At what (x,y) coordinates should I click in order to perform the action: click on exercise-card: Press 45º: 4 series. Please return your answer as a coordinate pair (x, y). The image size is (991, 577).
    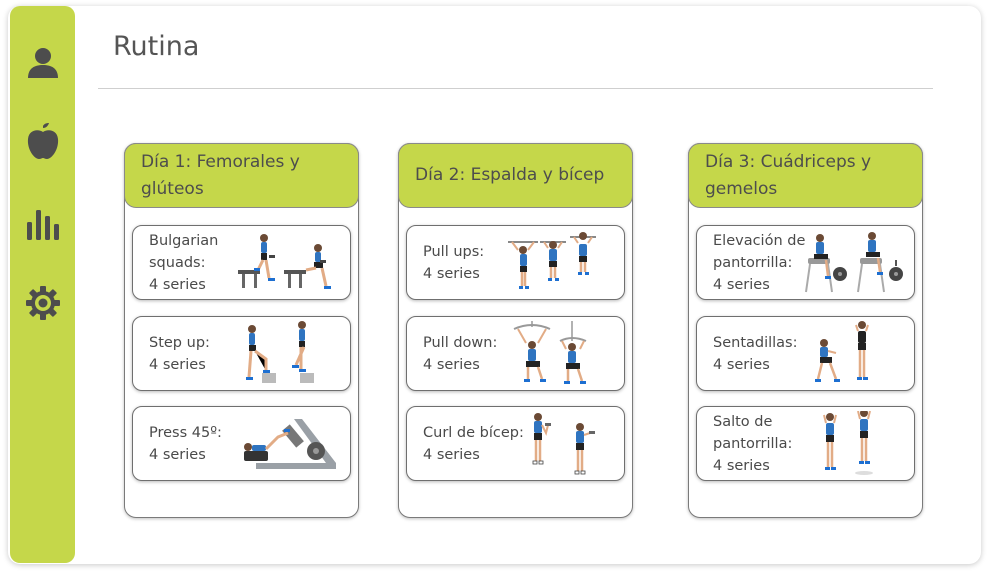
    Looking at the image, I should click on (241, 443).